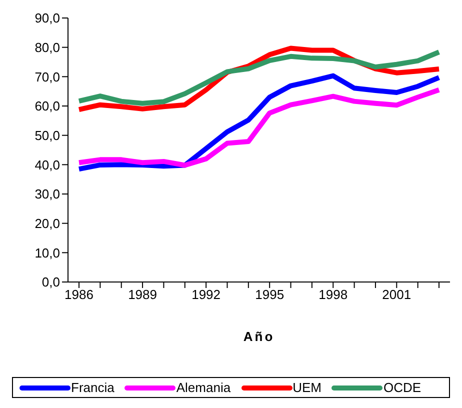  I want to click on legend-label: UEM, so click(307, 387).